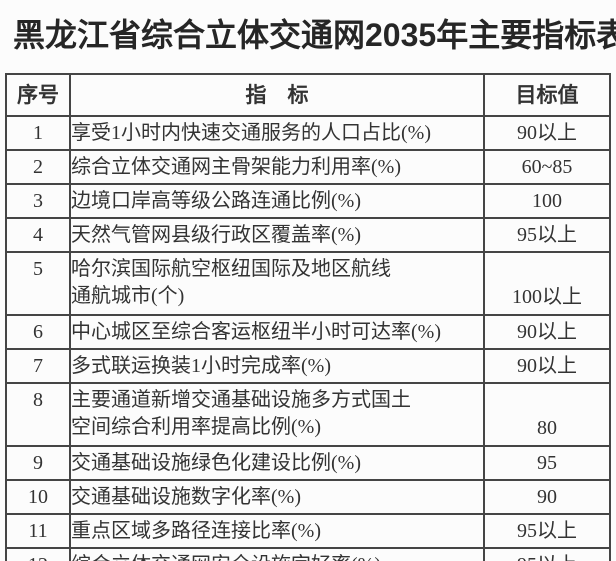 This screenshot has width=616, height=561. I want to click on table-row: 6 中心城区至综合客运枢纽半小时可达率(%) 90以上, so click(308, 332).